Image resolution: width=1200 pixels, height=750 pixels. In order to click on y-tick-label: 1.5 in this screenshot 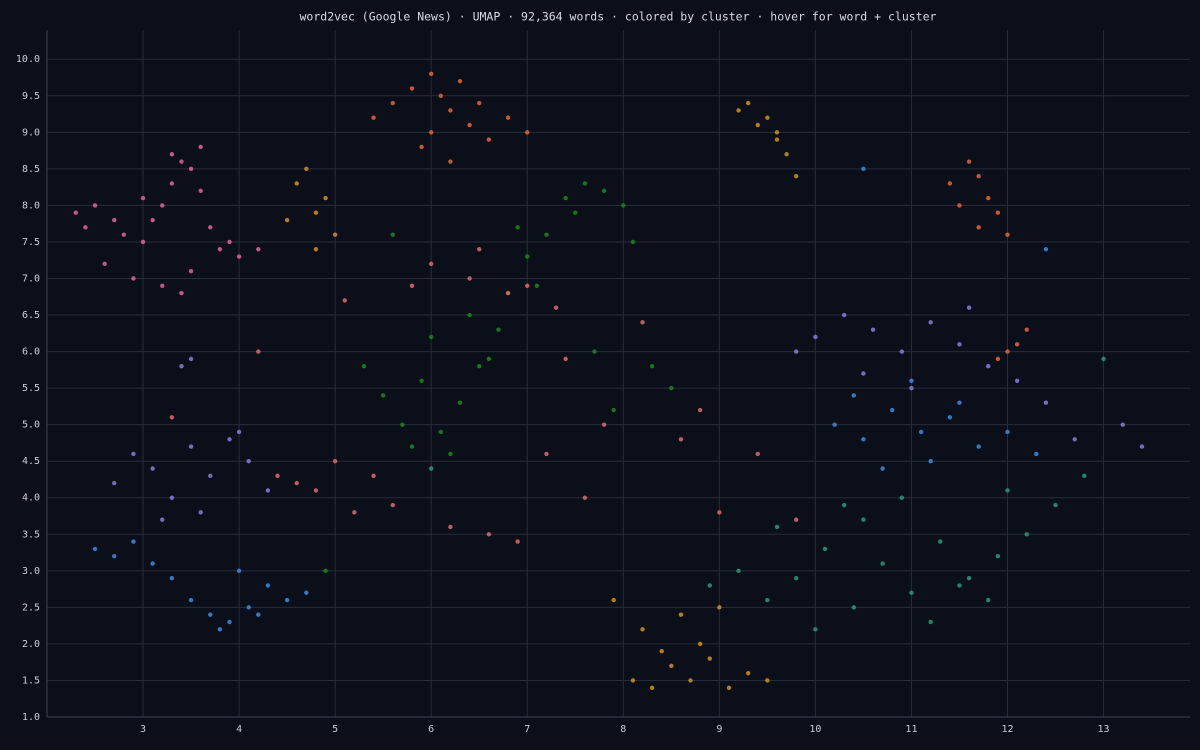, I will do `click(31, 680)`.